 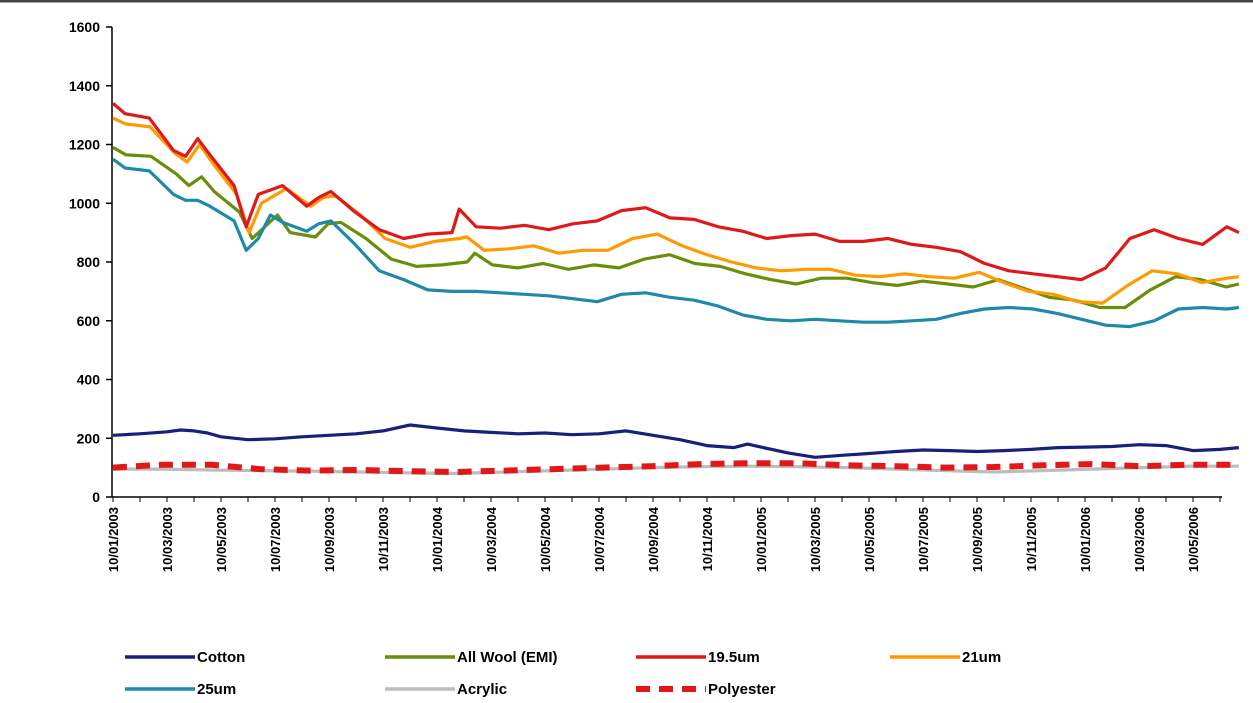 What do you see at coordinates (977, 539) in the screenshot?
I see `x-tick-label: 10/09/2005` at bounding box center [977, 539].